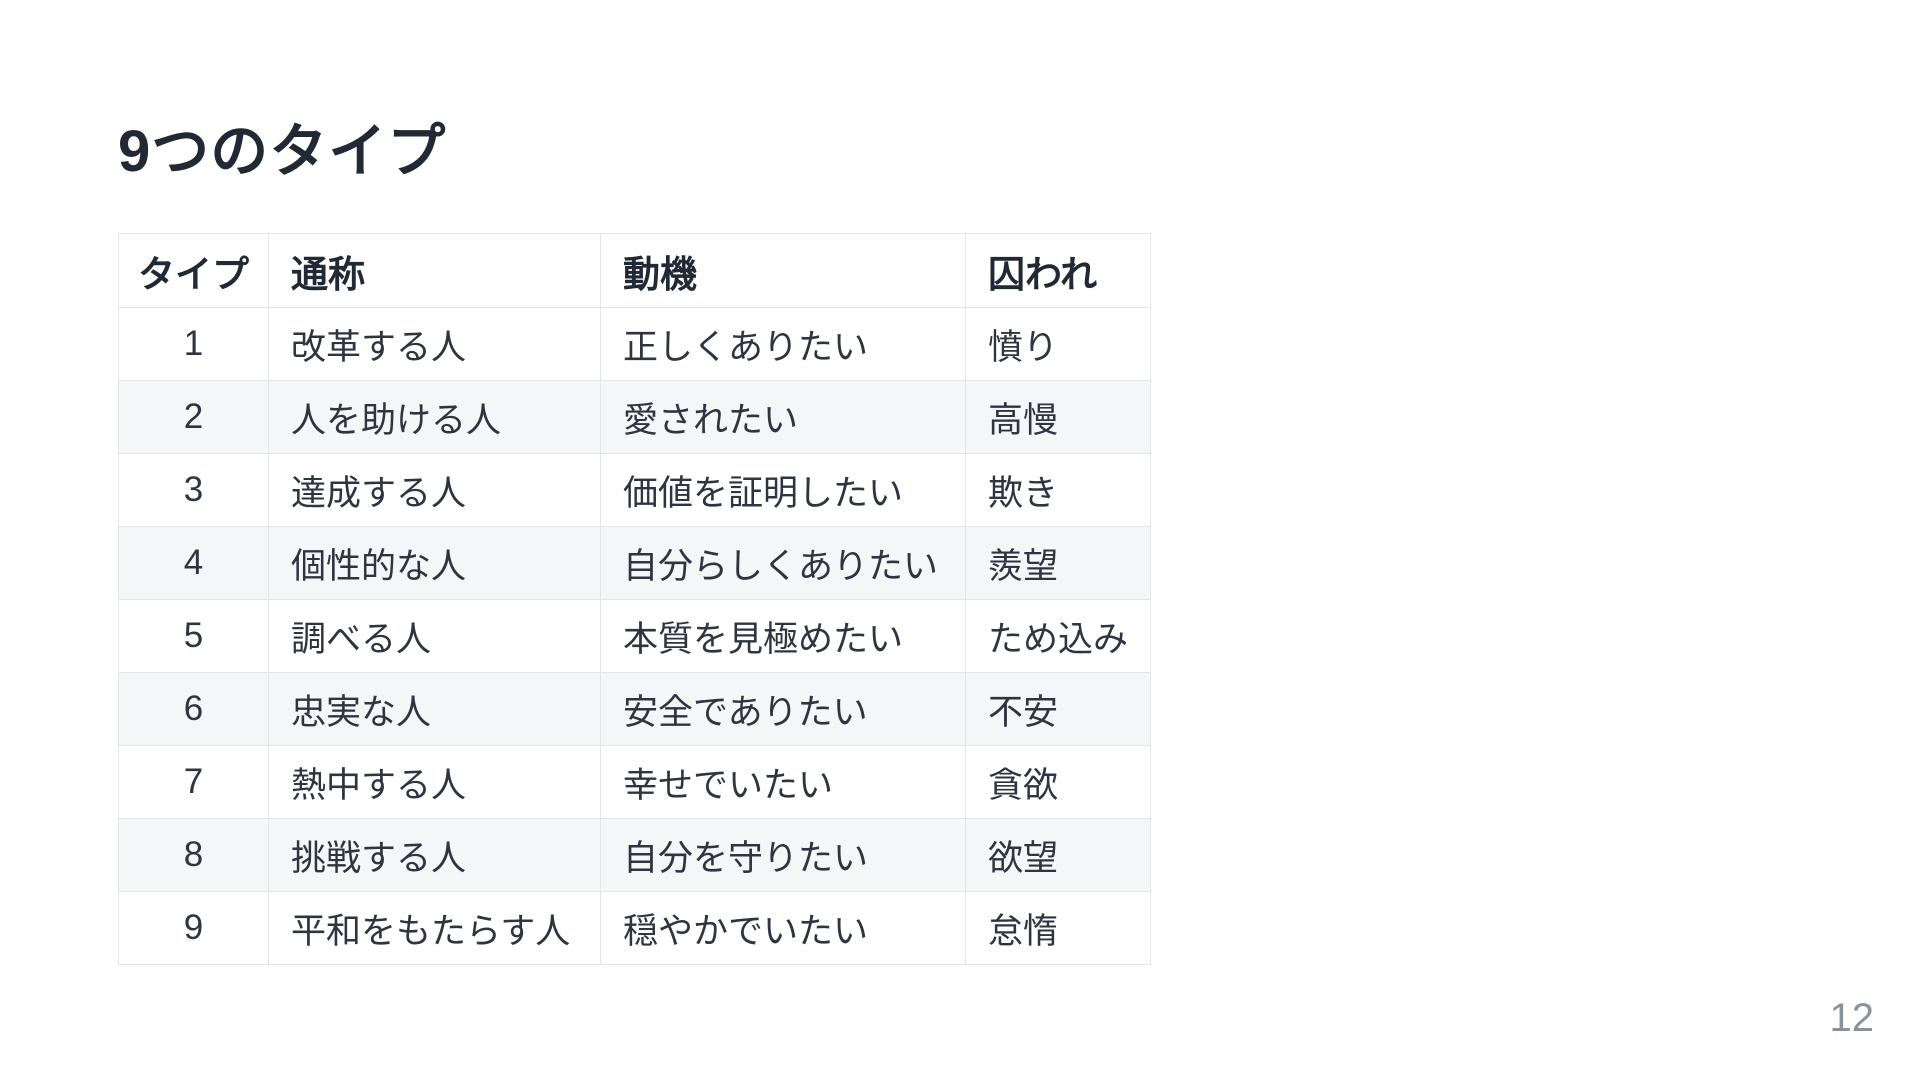 Image resolution: width=1920 pixels, height=1080 pixels. I want to click on cell-type: 2, so click(193, 417).